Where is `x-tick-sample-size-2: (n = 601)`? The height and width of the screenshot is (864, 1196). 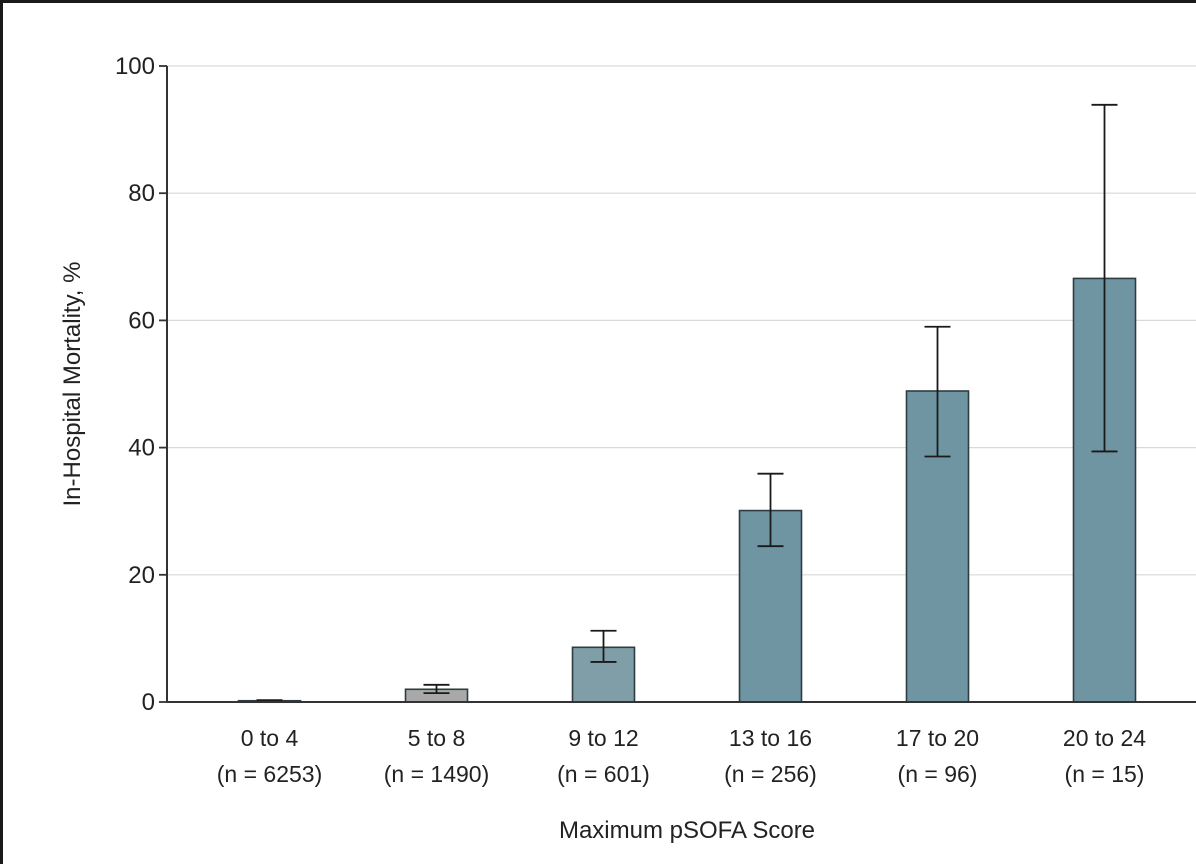
x-tick-sample-size-2: (n = 601) is located at coordinates (603, 774).